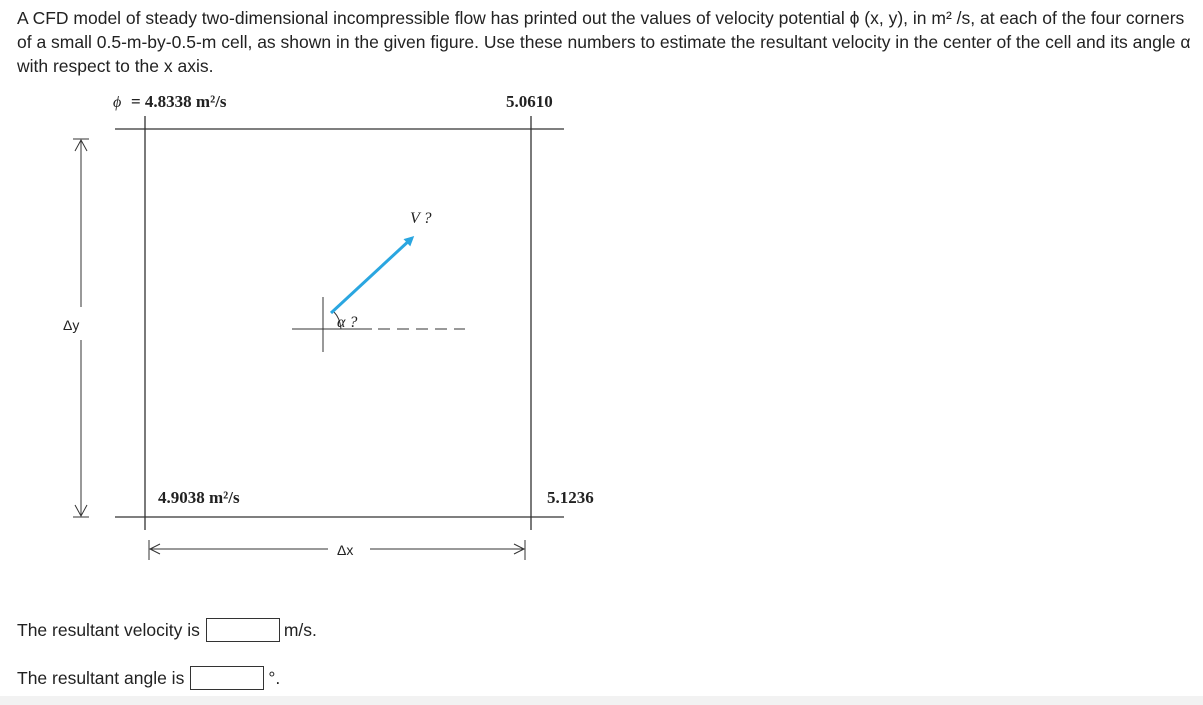 Image resolution: width=1203 pixels, height=705 pixels. Describe the element at coordinates (570, 497) in the screenshot. I see `phi-bottom-right-value: 5.1236` at that location.